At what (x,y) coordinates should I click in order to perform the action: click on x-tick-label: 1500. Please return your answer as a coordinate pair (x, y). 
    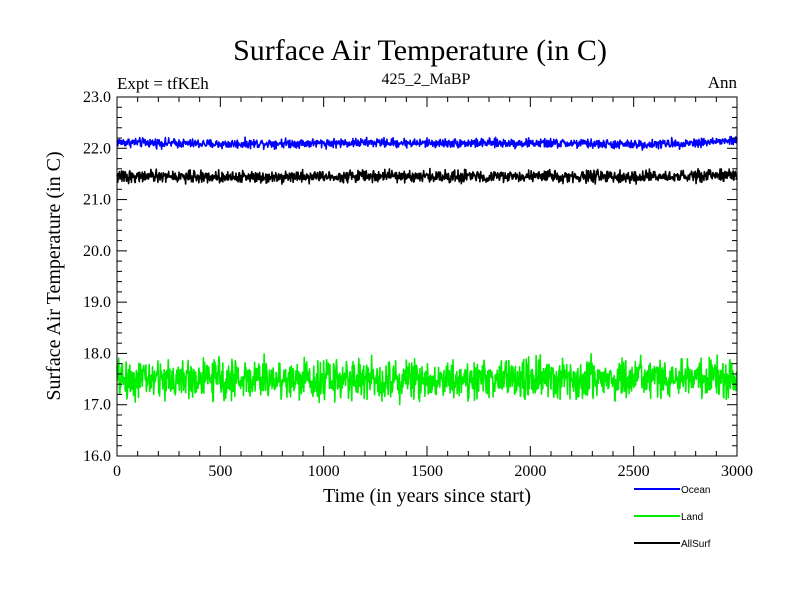
    Looking at the image, I should click on (427, 471).